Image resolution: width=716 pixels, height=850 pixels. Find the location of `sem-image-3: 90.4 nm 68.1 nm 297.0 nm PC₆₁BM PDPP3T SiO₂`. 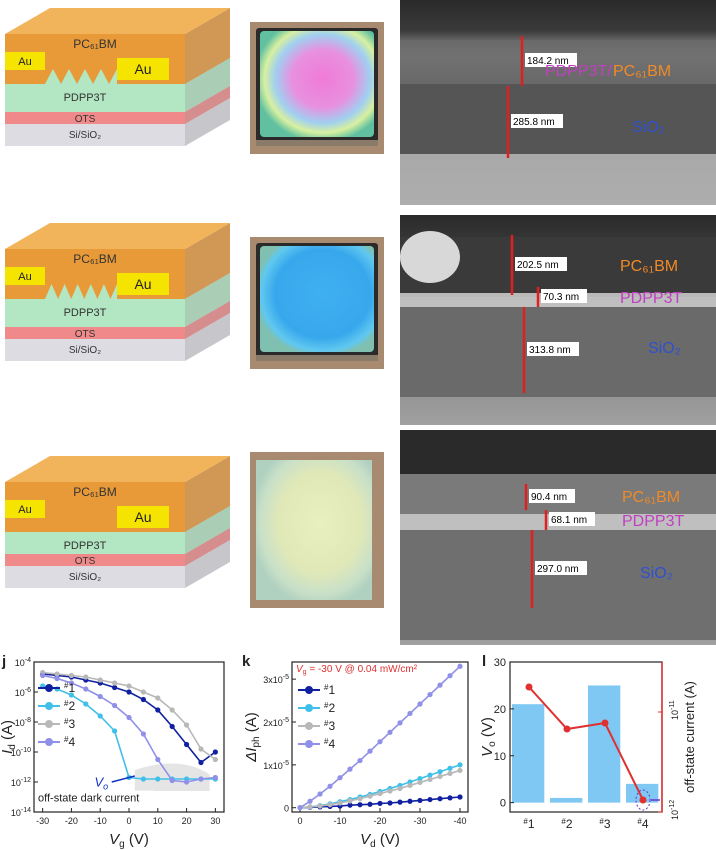

sem-image-3: 90.4 nm 68.1 nm 297.0 nm PC₆₁BM PDPP3T SiO₂ is located at coordinates (558, 537).